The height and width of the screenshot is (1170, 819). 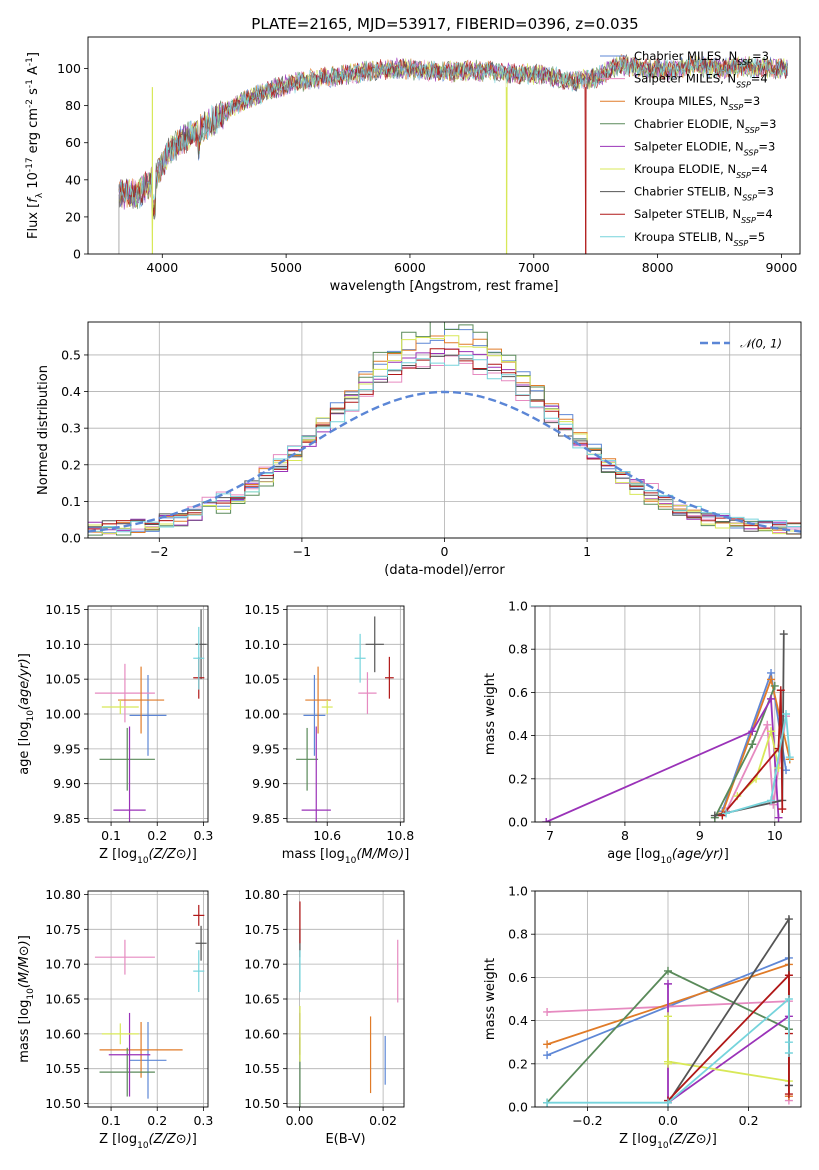 I want to click on x-tick-label: −2, so click(x=159, y=551).